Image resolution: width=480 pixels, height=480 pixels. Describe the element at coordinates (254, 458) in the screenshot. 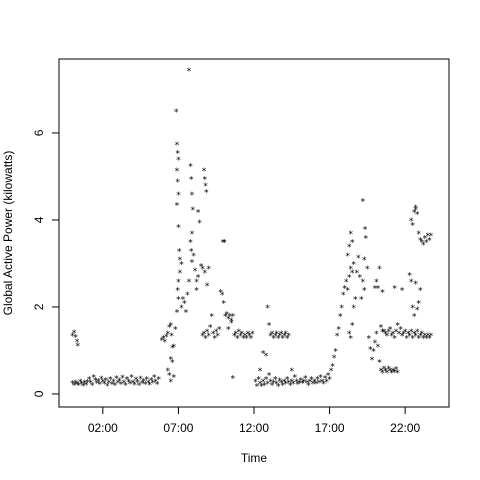

I see `x-axis-label: Time` at that location.